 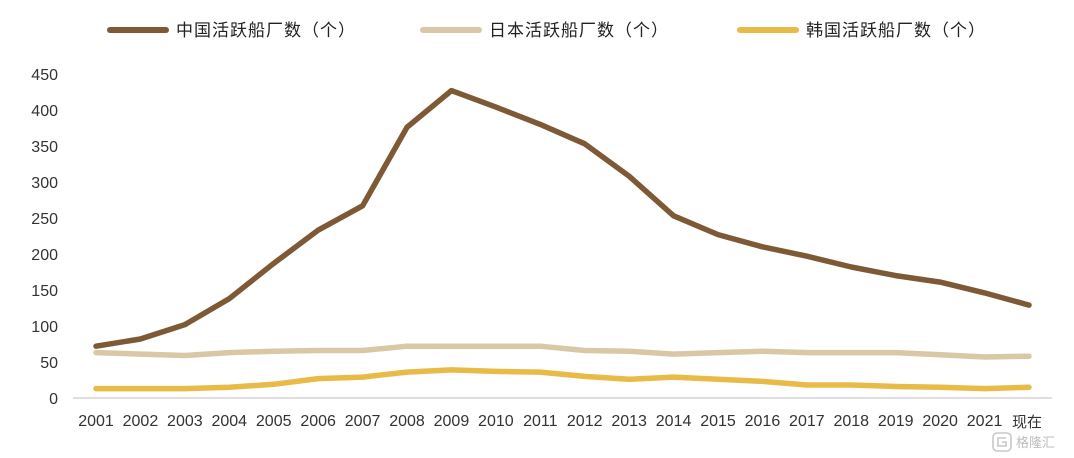 I want to click on x-tick-label: 2018, so click(x=851, y=421).